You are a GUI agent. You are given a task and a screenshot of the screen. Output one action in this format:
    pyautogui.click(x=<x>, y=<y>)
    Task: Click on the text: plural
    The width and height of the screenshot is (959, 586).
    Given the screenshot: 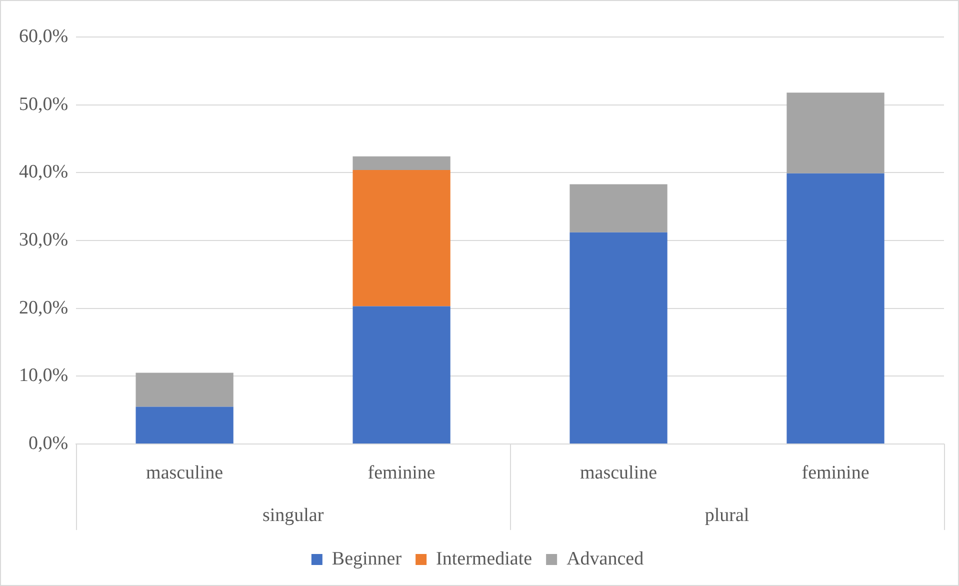 What is the action you would take?
    pyautogui.click(x=727, y=515)
    